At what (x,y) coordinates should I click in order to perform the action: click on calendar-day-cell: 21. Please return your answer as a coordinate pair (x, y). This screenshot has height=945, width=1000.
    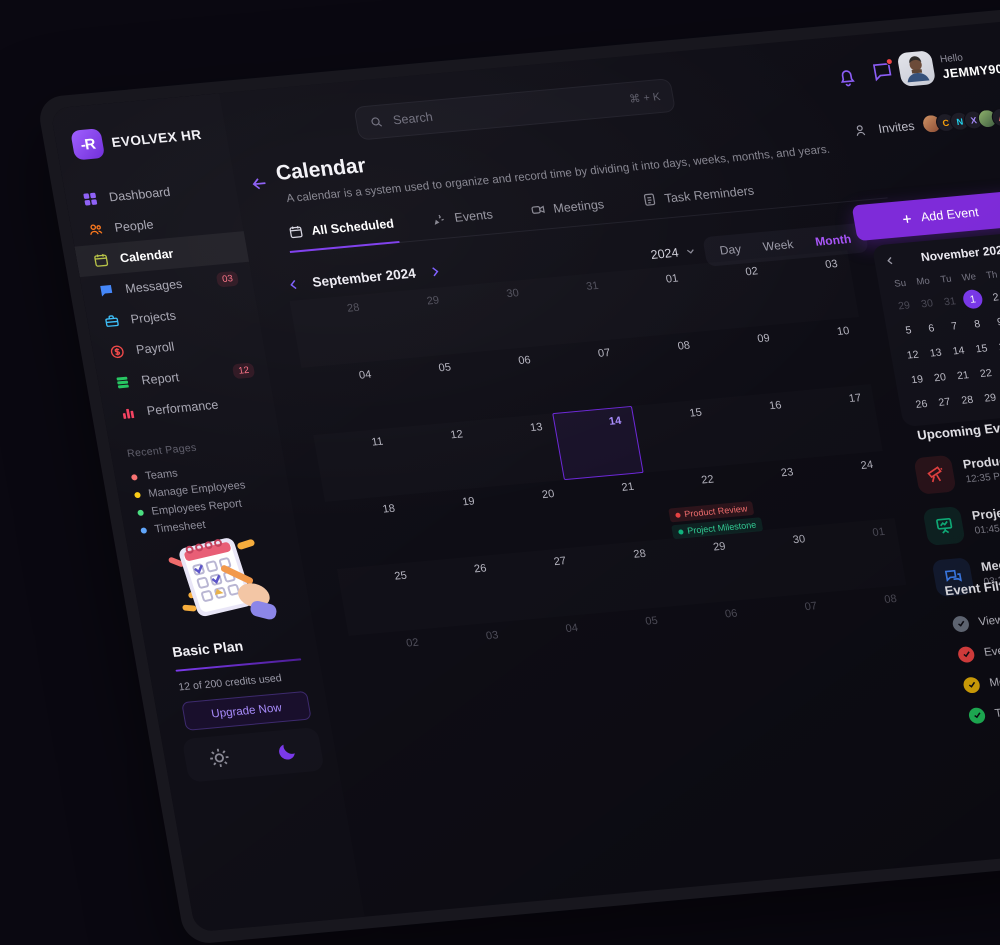
    Looking at the image, I should click on (610, 510).